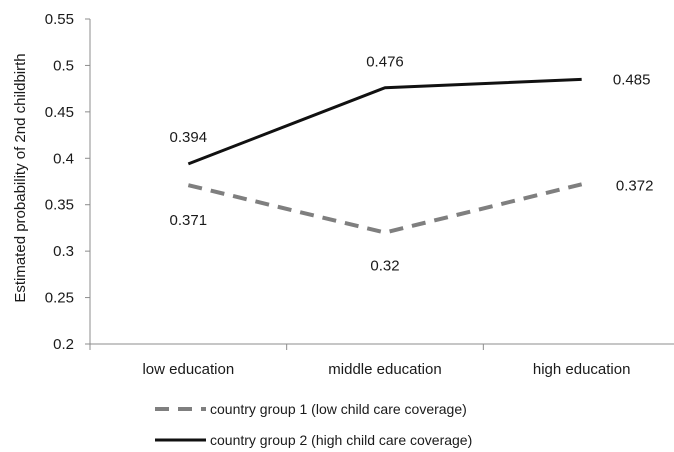 The height and width of the screenshot is (452, 674). Describe the element at coordinates (63, 65) in the screenshot. I see `y-tick-label: 0.5` at that location.